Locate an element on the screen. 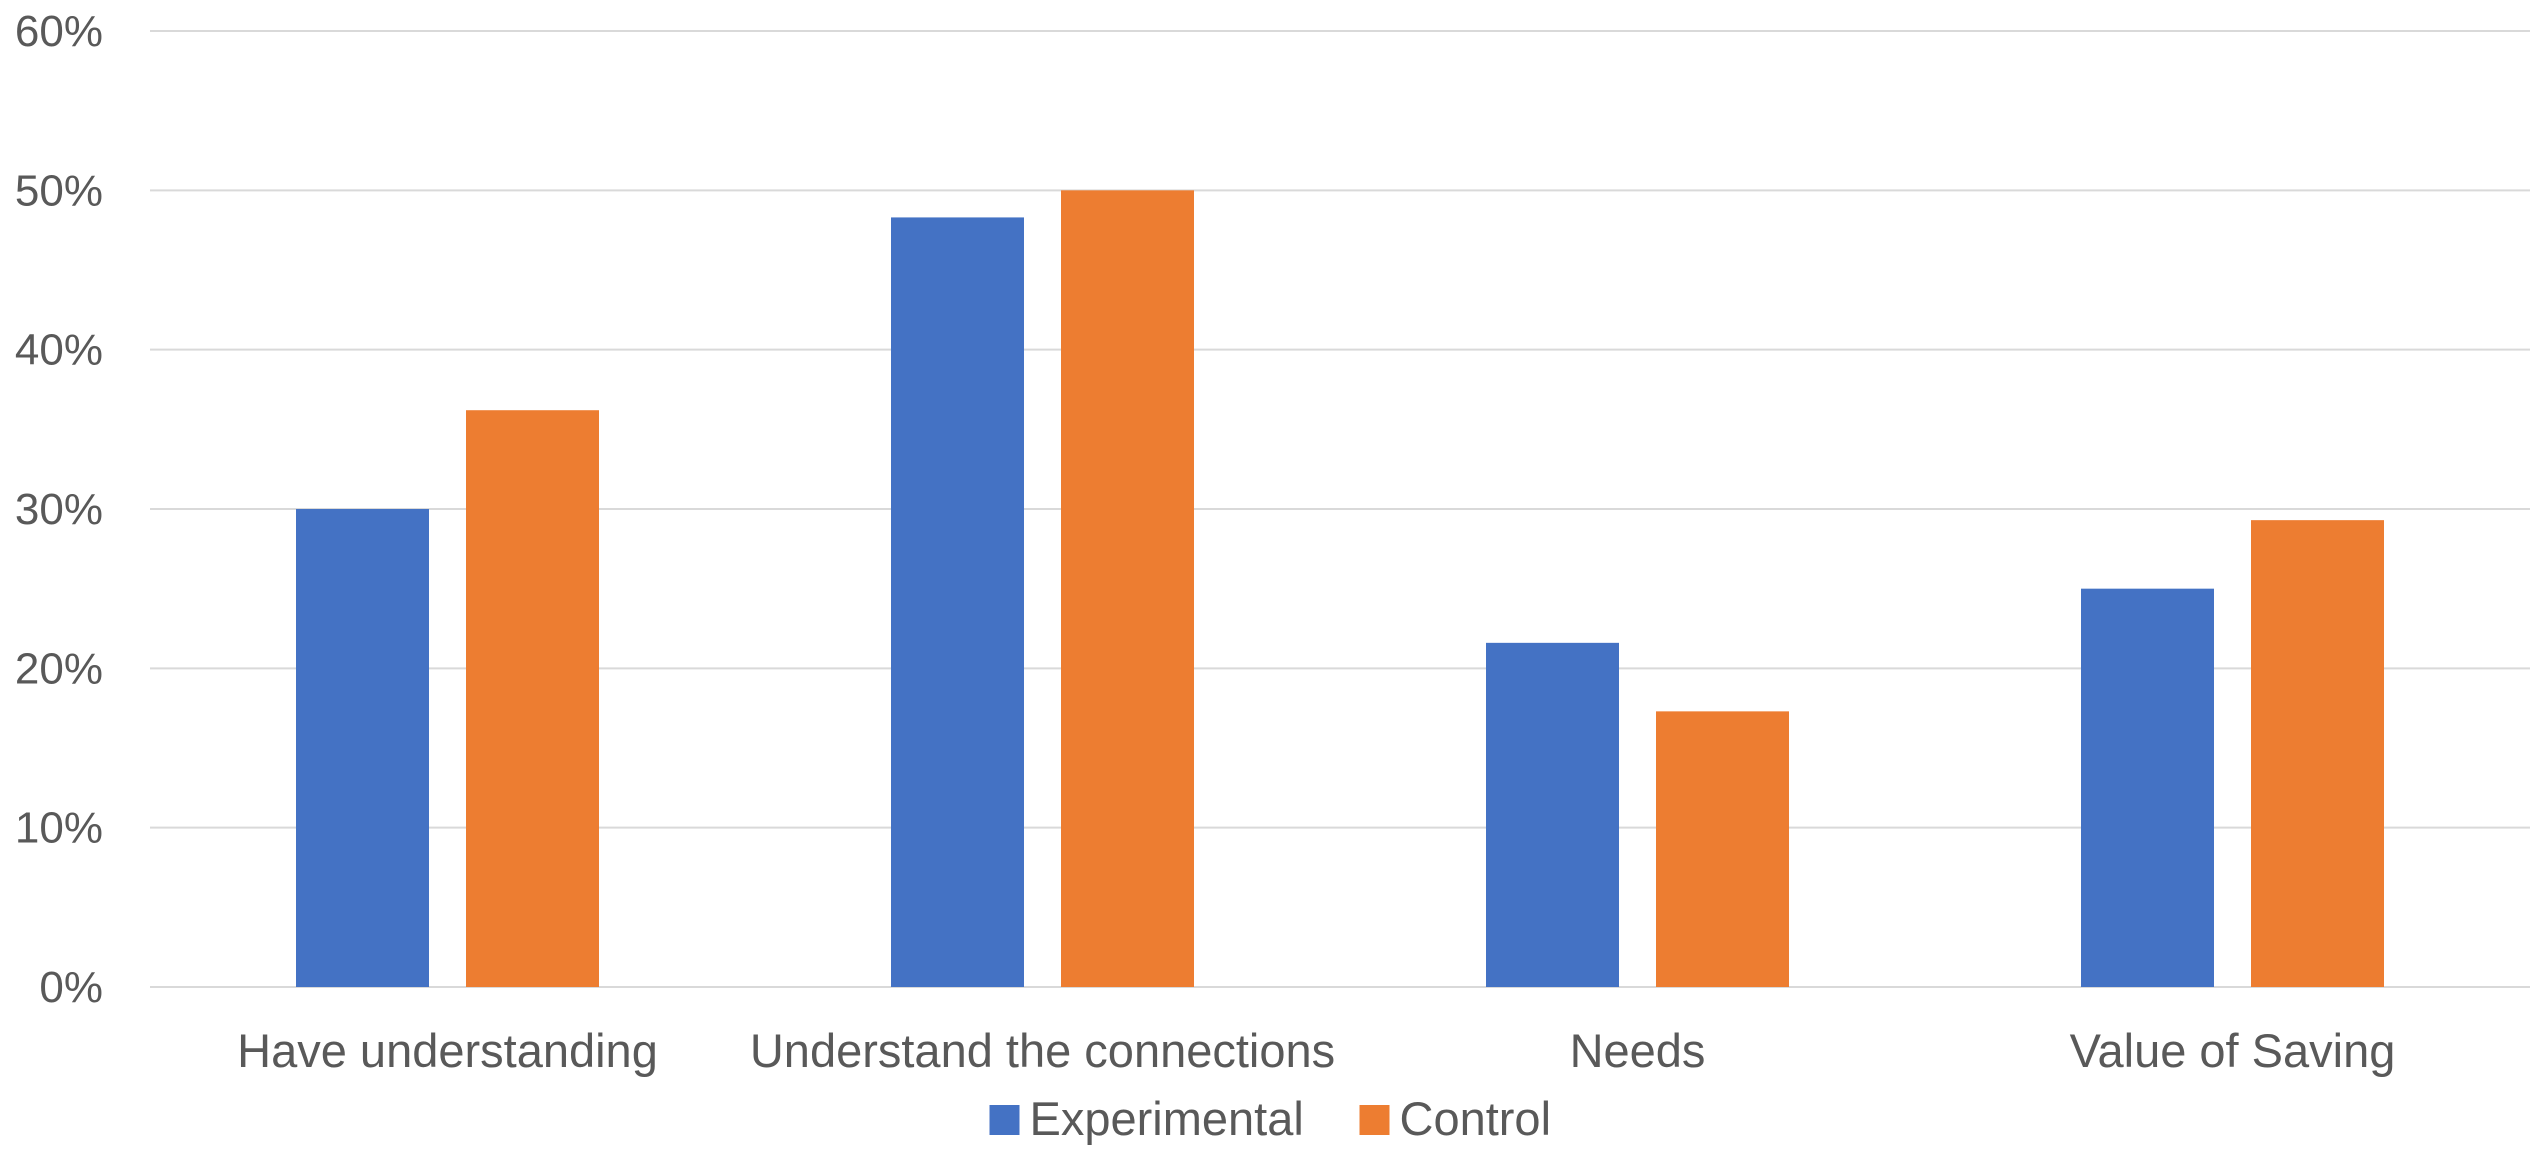  legend-label-experimental: Experimental is located at coordinates (1167, 1118).